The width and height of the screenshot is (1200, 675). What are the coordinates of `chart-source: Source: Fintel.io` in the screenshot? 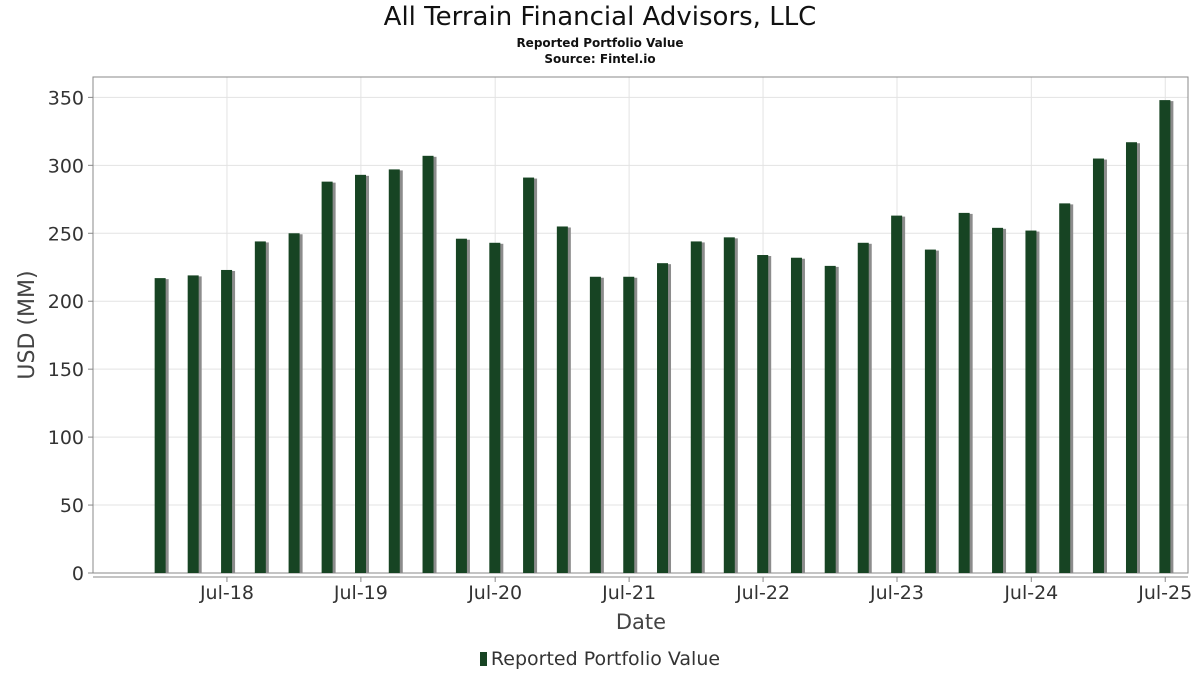 It's located at (600, 59).